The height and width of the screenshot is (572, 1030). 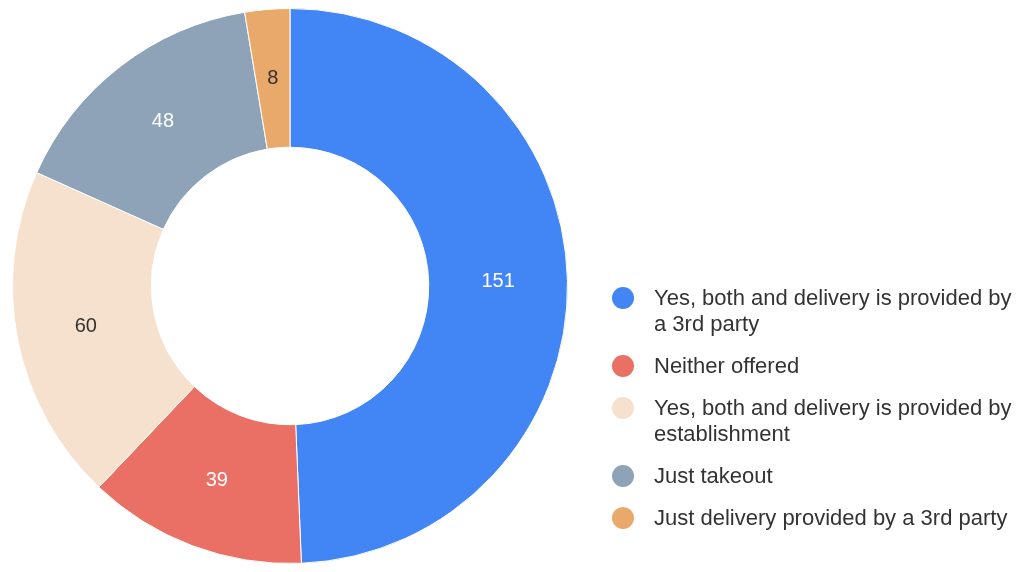 I want to click on legend-label: Just delivery provided by a 3rd party, so click(x=831, y=518).